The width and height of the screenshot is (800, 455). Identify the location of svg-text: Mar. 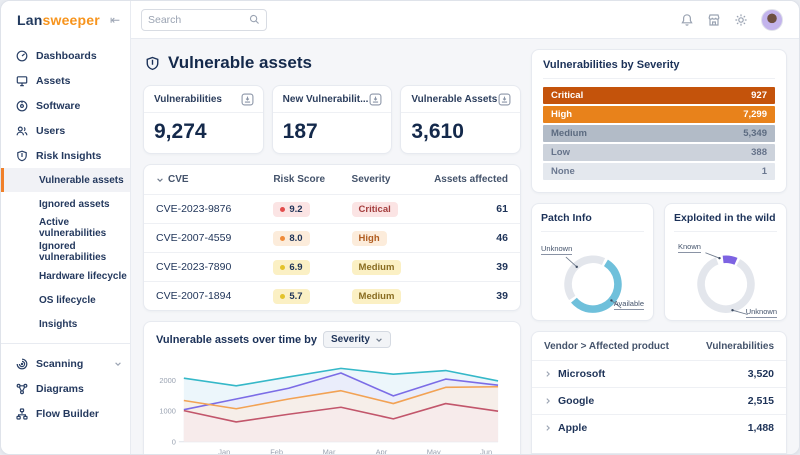
(329, 451).